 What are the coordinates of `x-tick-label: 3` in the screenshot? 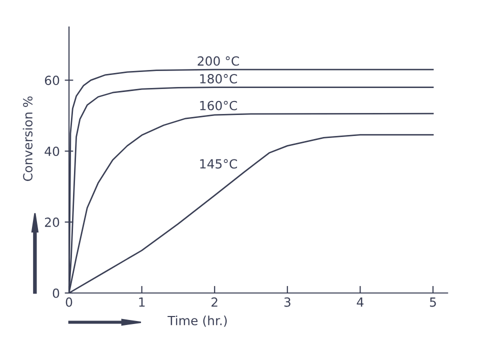 It's located at (287, 302).